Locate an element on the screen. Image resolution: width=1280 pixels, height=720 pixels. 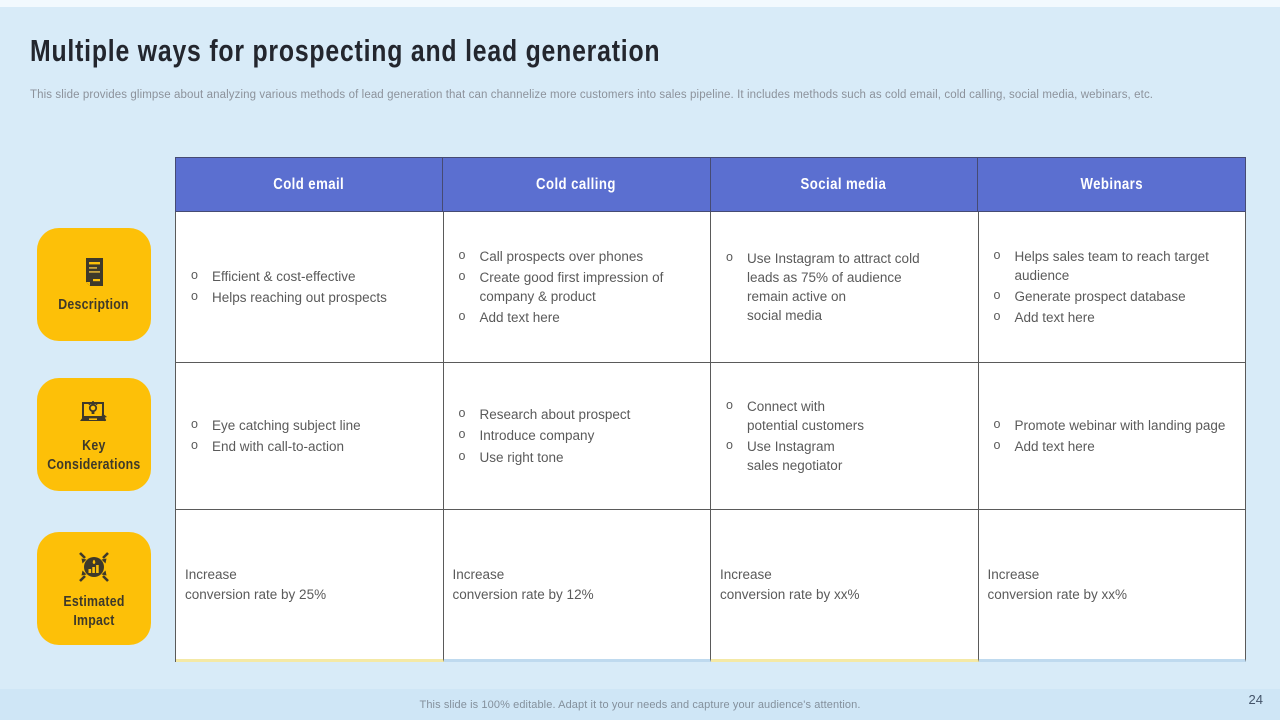
bullet-text: Connect with potential customers is located at coordinates (806, 415).